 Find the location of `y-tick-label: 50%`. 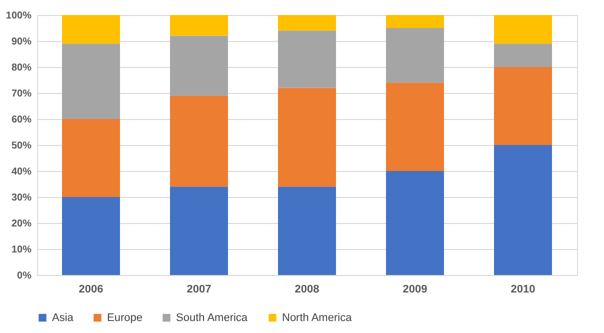

y-tick-label: 50% is located at coordinates (21, 146).